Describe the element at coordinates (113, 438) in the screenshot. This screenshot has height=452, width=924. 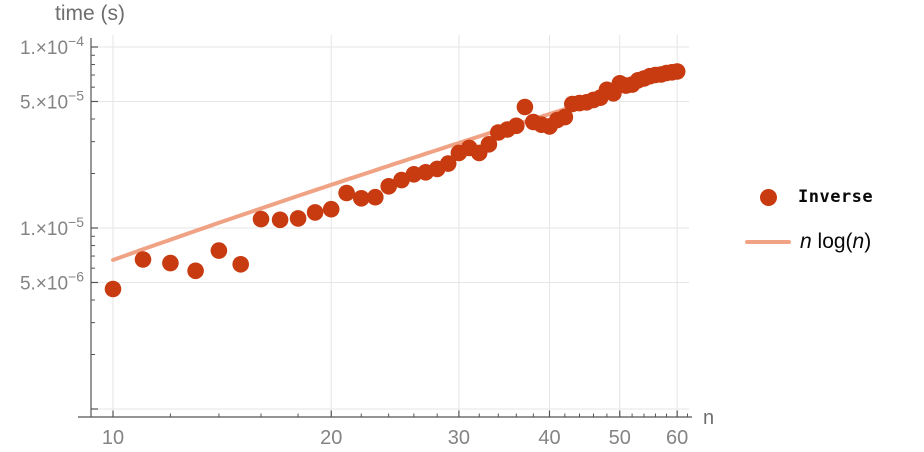
I see `x-tick-label: 10` at that location.